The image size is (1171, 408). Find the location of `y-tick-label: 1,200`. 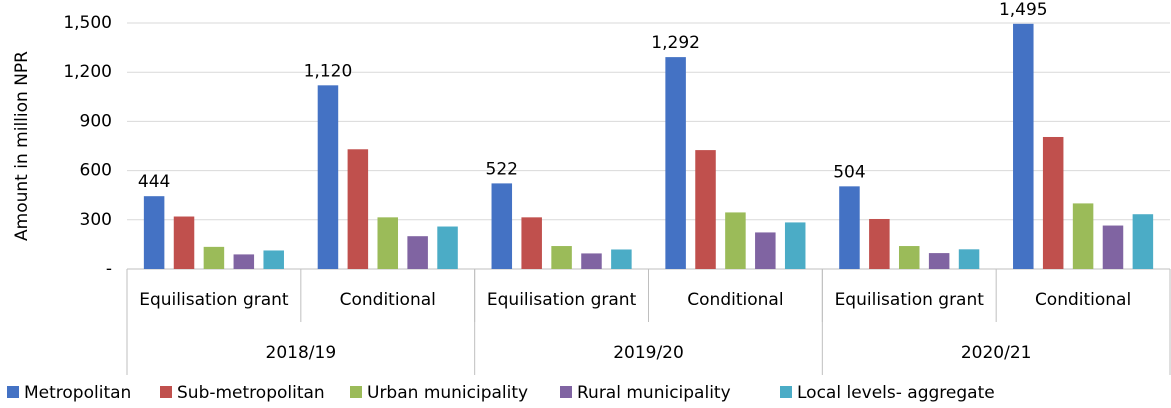

y-tick-label: 1,200 is located at coordinates (87, 72).